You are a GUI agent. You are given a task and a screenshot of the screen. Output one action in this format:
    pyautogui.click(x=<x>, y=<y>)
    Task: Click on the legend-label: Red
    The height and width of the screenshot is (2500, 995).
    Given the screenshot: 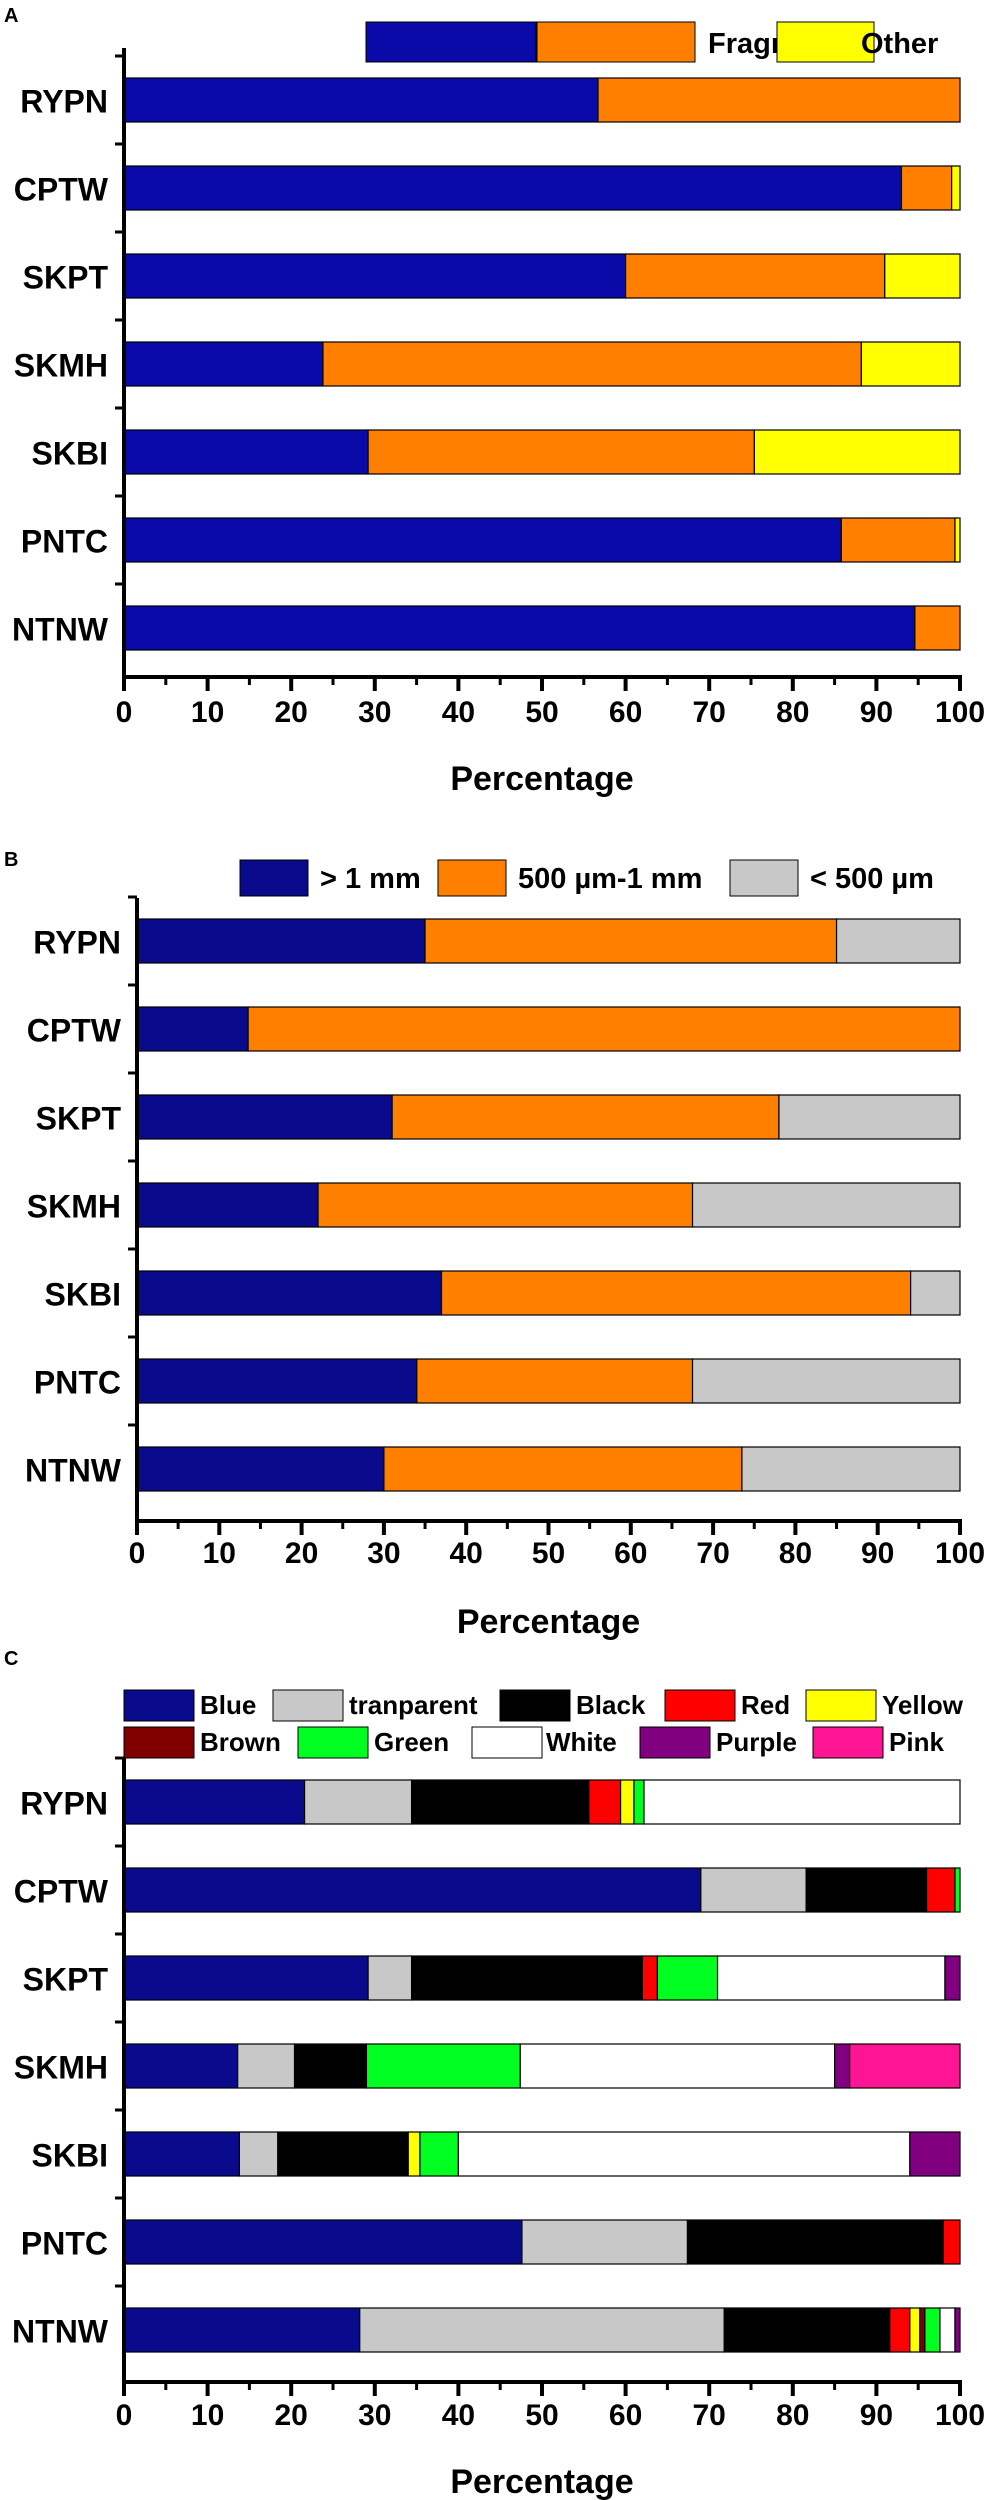 What is the action you would take?
    pyautogui.click(x=765, y=1705)
    